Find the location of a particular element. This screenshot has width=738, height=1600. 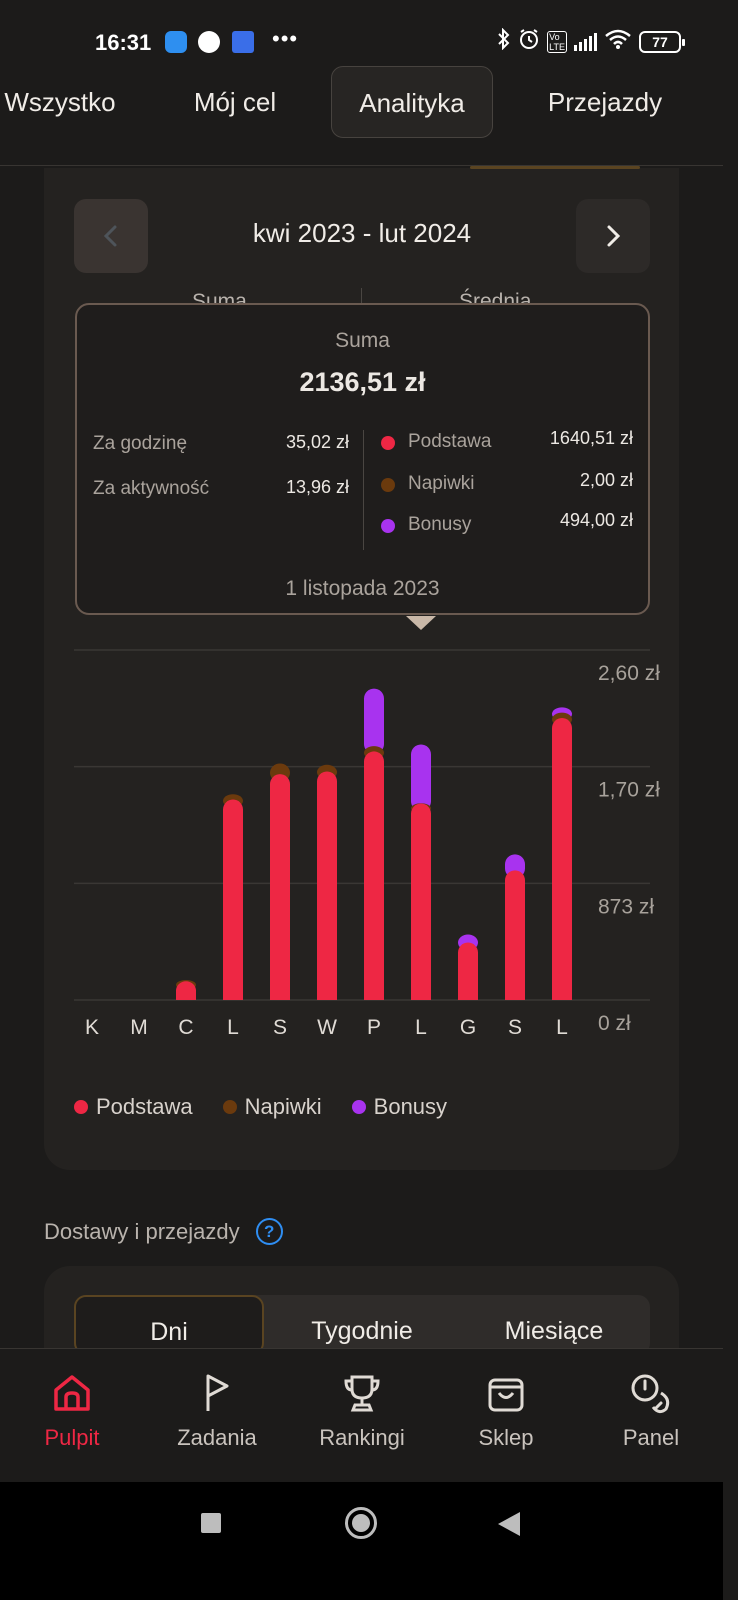

breakdown-podstawa-value: 1640,51 zł is located at coordinates (591, 438).